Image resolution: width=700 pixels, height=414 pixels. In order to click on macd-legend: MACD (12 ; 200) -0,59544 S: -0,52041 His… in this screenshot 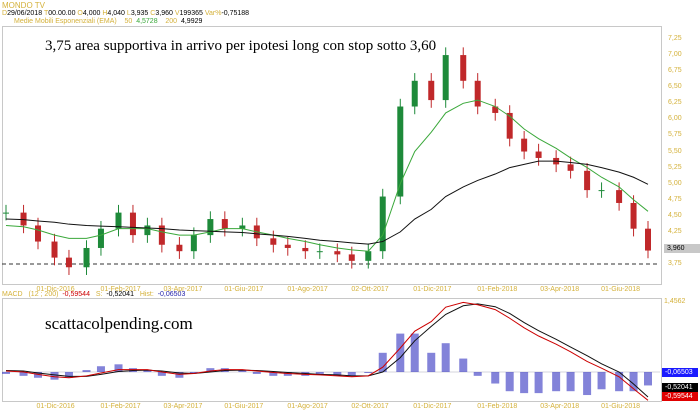, I will do `click(93, 294)`.